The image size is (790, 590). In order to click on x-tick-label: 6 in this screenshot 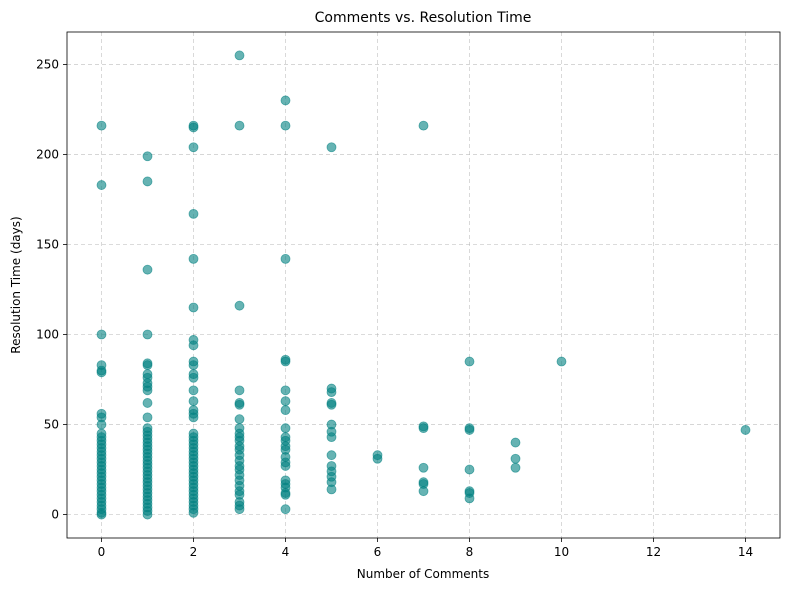, I will do `click(378, 552)`.